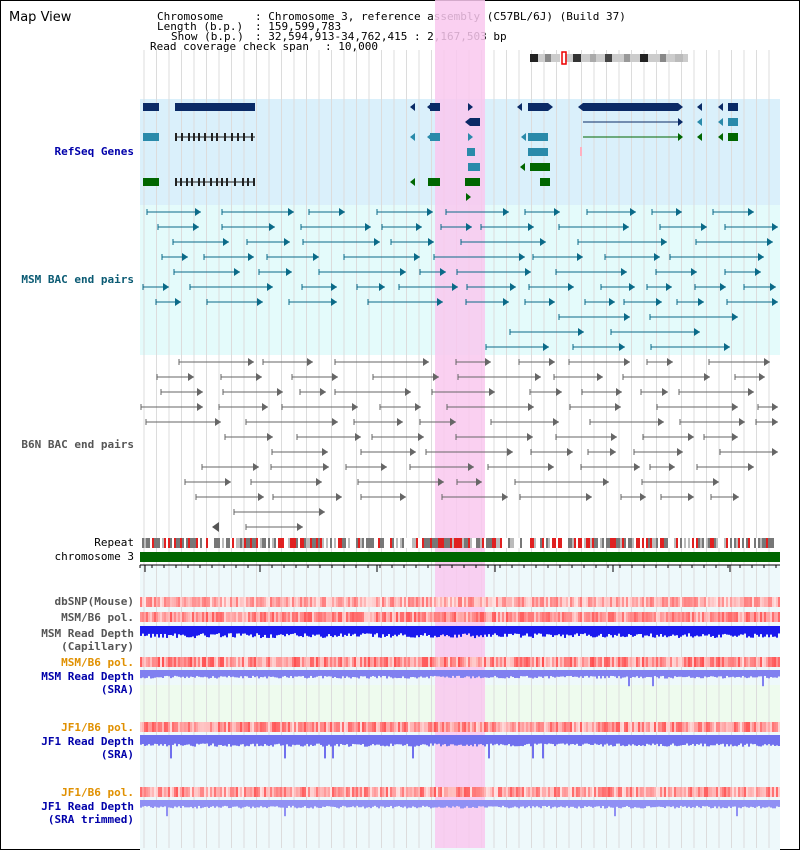  Describe the element at coordinates (77, 444) in the screenshot. I see `track-label-b6n-bac: B6N BAC end pairs` at that location.